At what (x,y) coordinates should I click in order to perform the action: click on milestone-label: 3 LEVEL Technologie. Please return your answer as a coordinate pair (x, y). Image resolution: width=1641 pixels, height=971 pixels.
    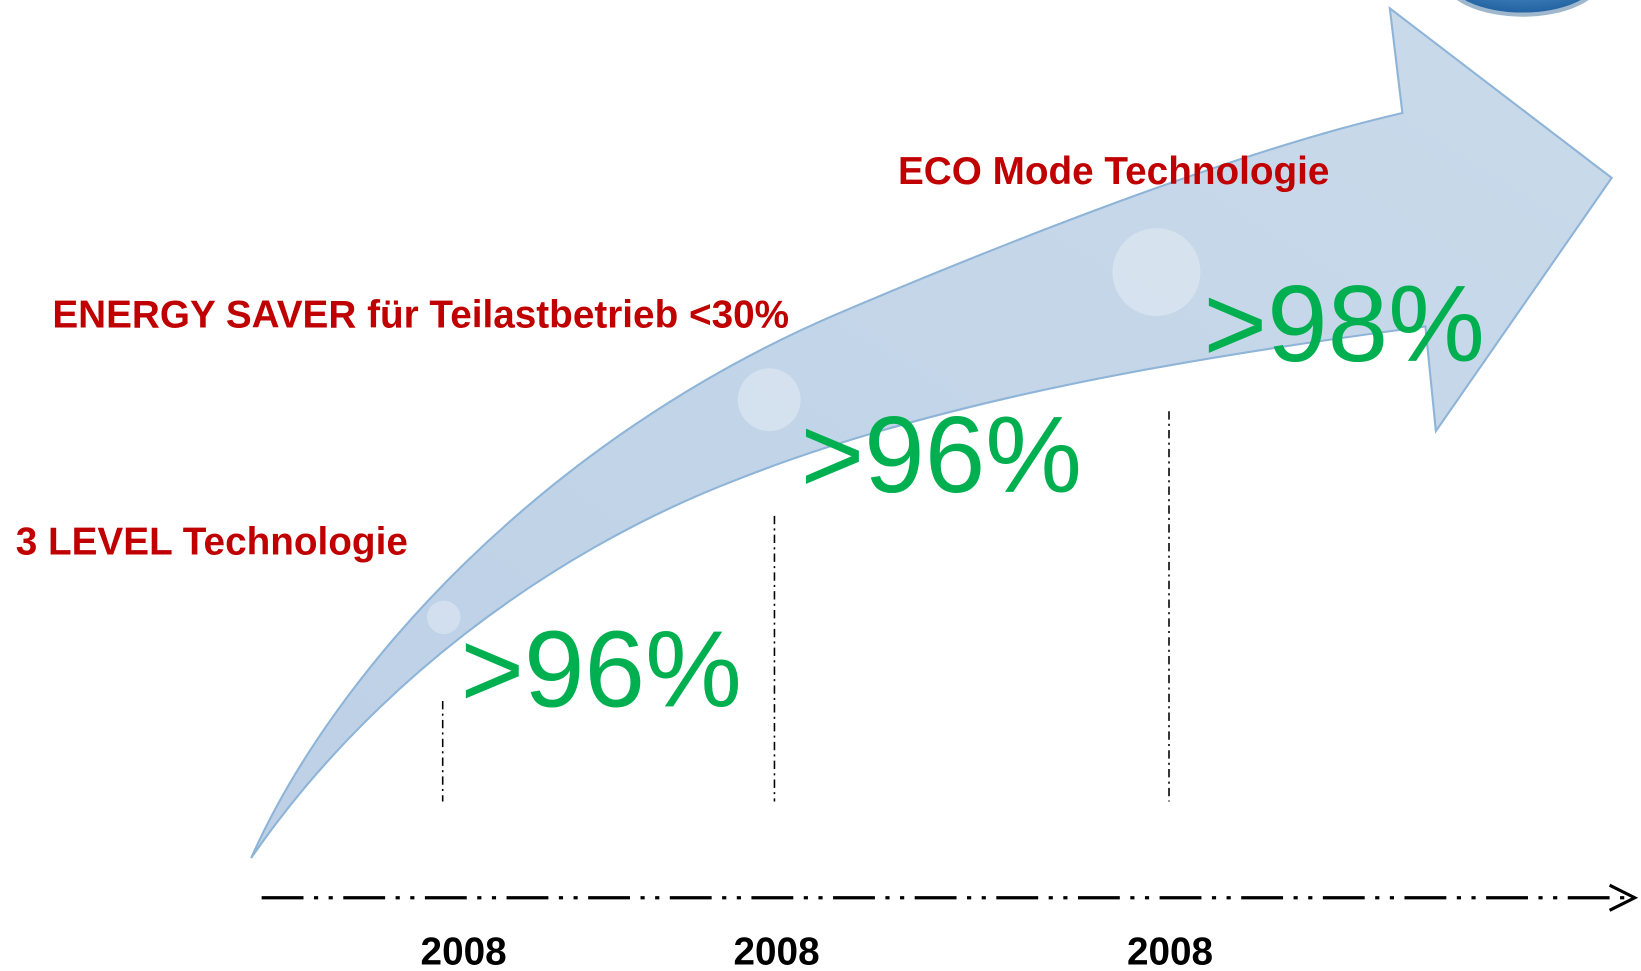
    Looking at the image, I should click on (212, 542).